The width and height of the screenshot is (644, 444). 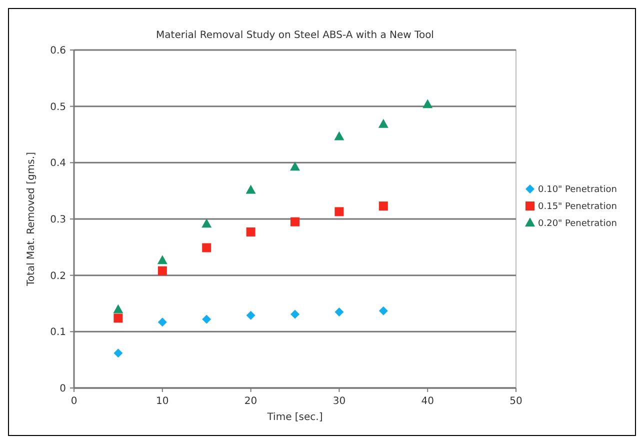 I want to click on x-tick-label: 20, so click(x=251, y=401).